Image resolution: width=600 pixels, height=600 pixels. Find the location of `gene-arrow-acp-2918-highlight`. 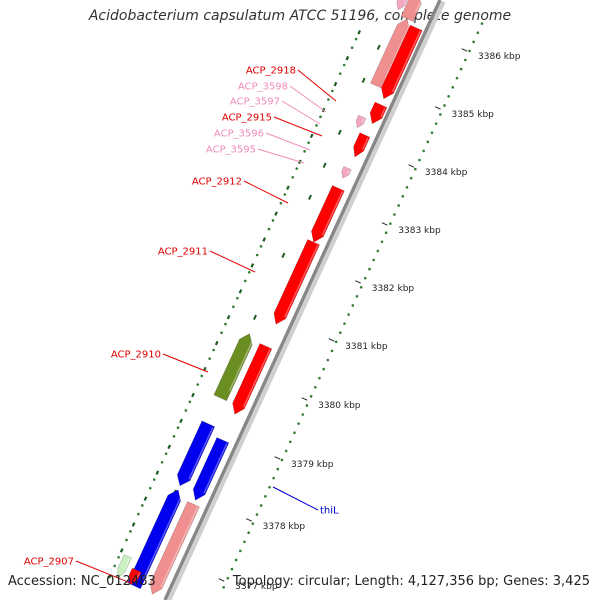

gene-arrow-acp-2918-highlight is located at coordinates (406, 61).